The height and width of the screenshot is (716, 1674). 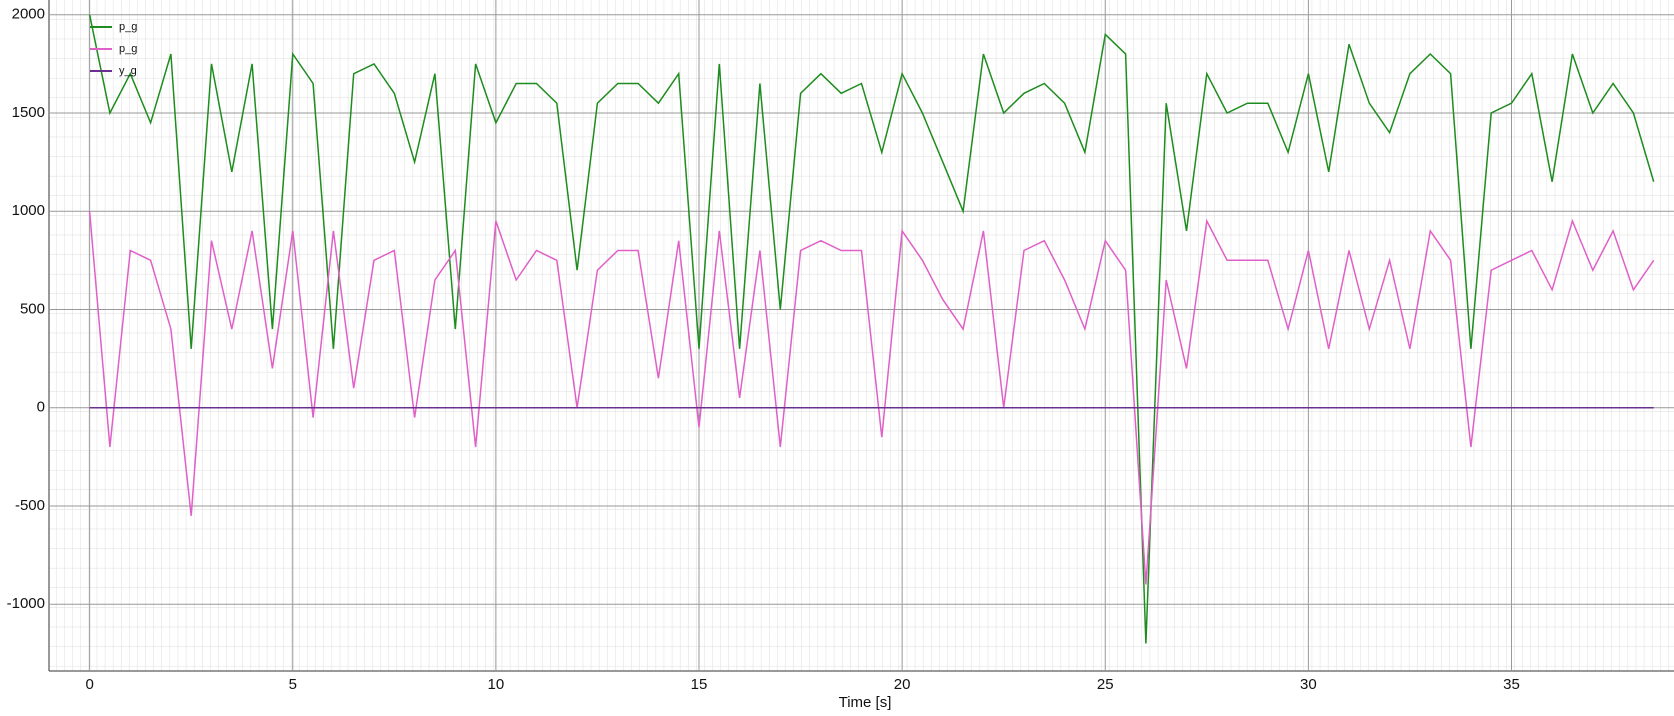 What do you see at coordinates (41, 407) in the screenshot?
I see `y-tick-label: 0` at bounding box center [41, 407].